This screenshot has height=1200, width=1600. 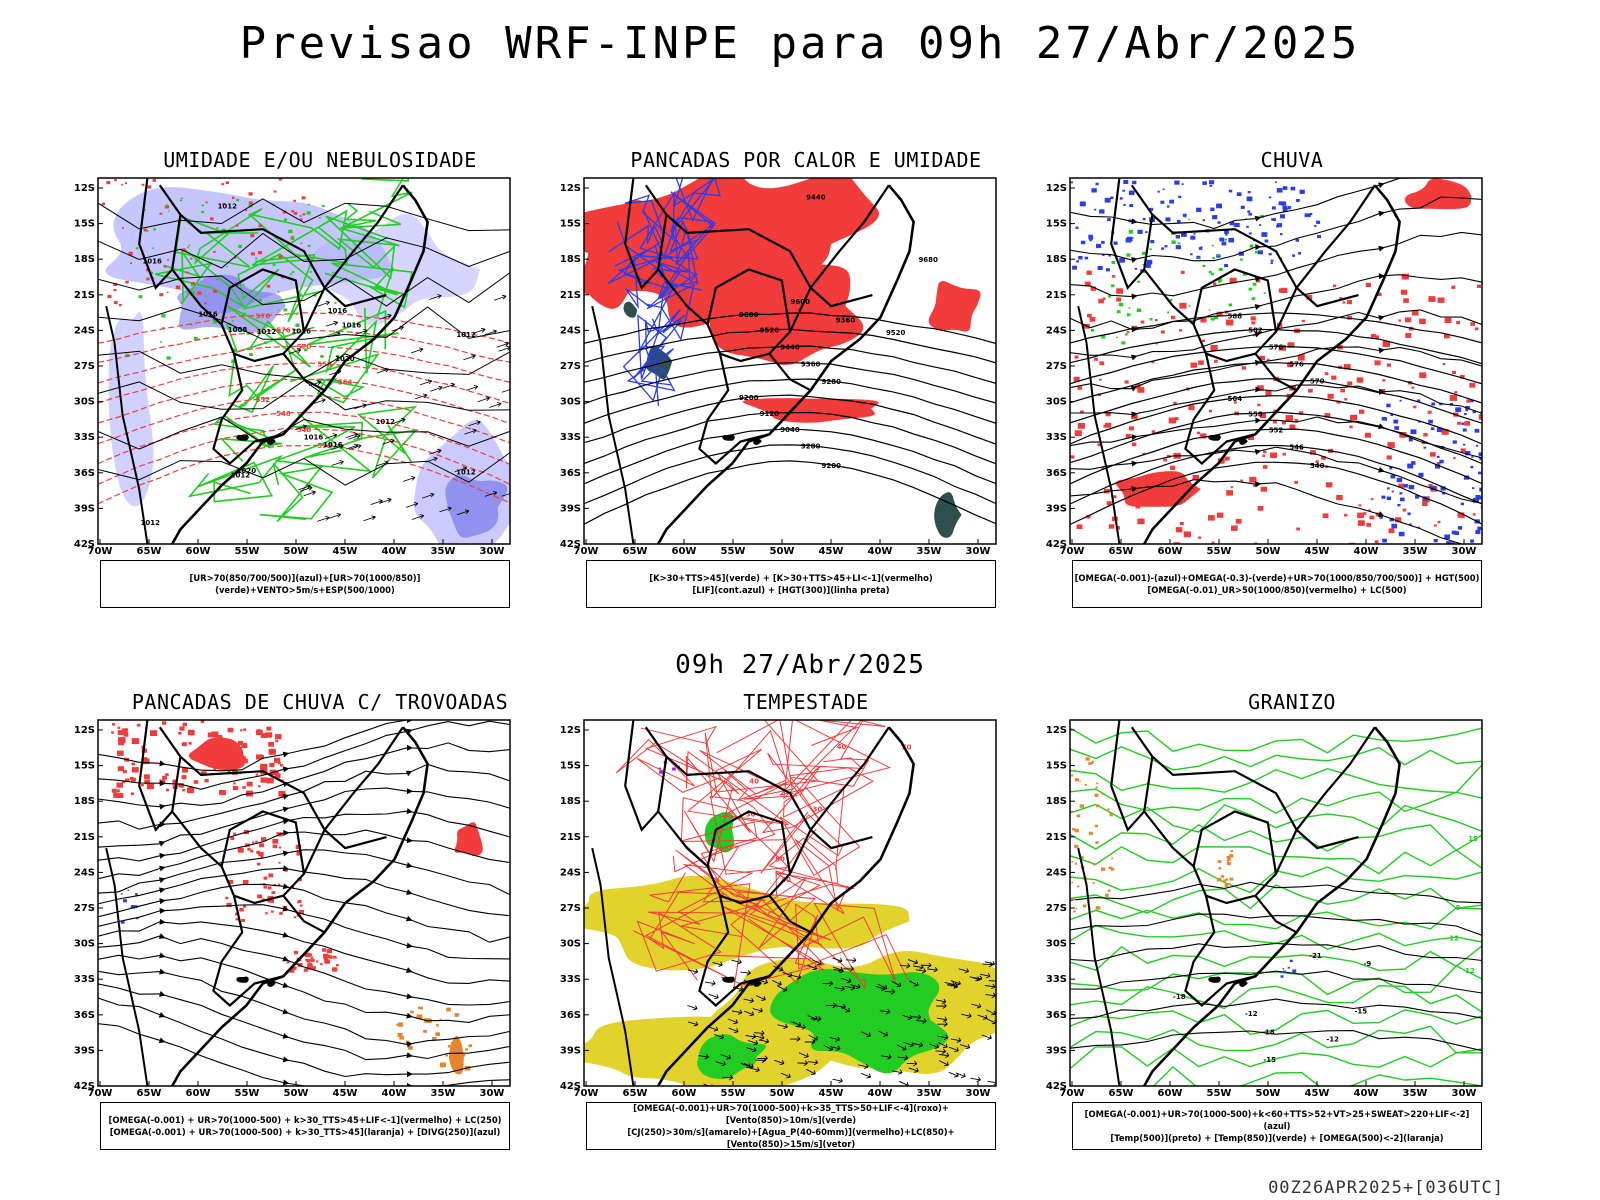 What do you see at coordinates (84, 801) in the screenshot?
I see `lat-tick-label: 18S` at bounding box center [84, 801].